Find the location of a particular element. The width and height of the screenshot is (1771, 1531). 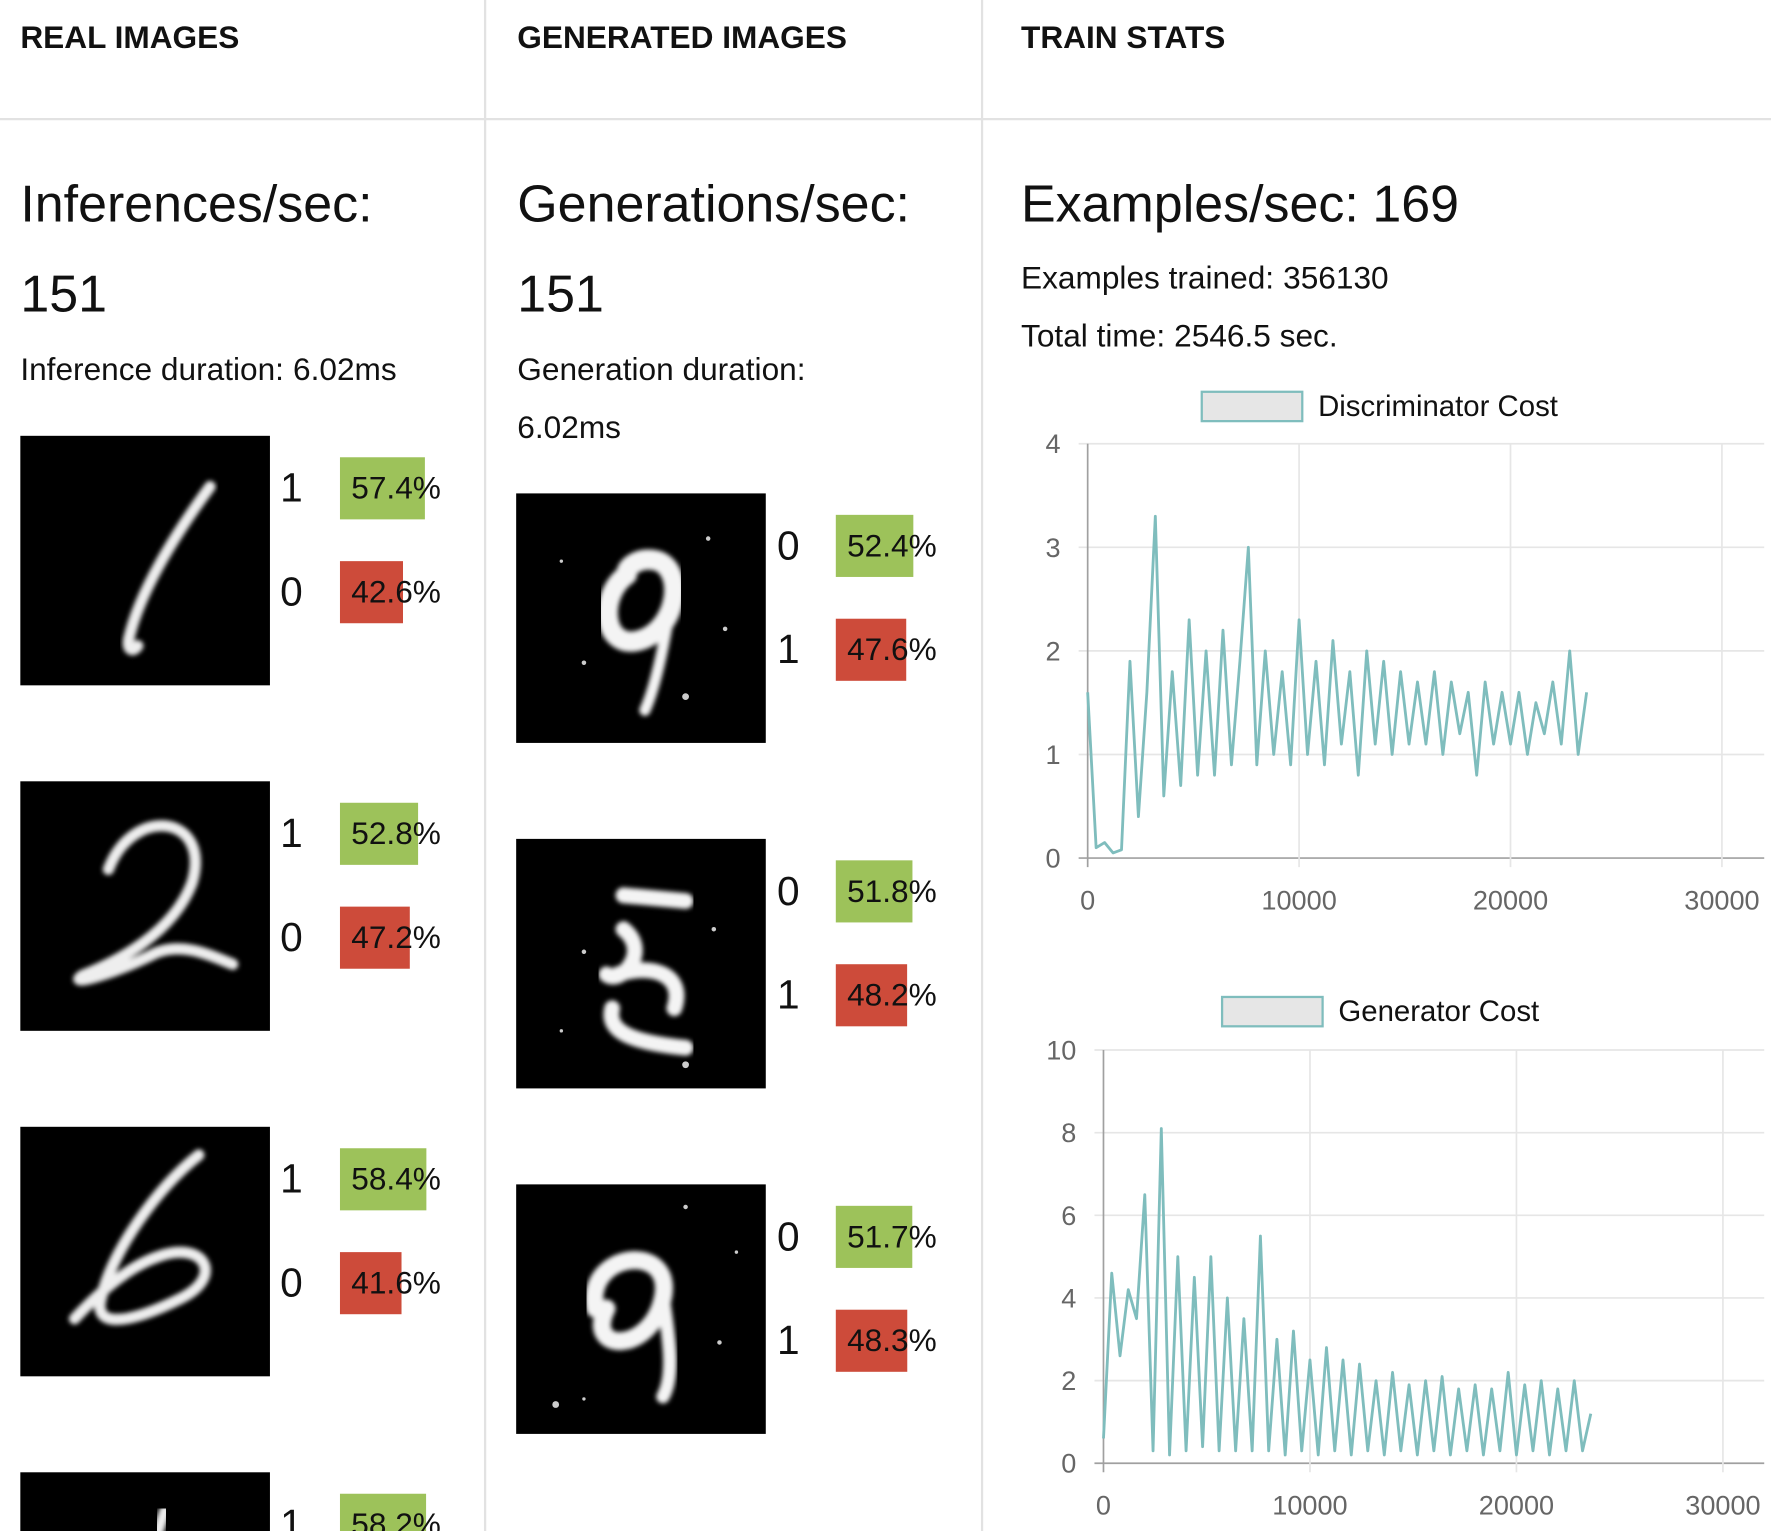

duration-label: Generation duration: is located at coordinates (661, 369).